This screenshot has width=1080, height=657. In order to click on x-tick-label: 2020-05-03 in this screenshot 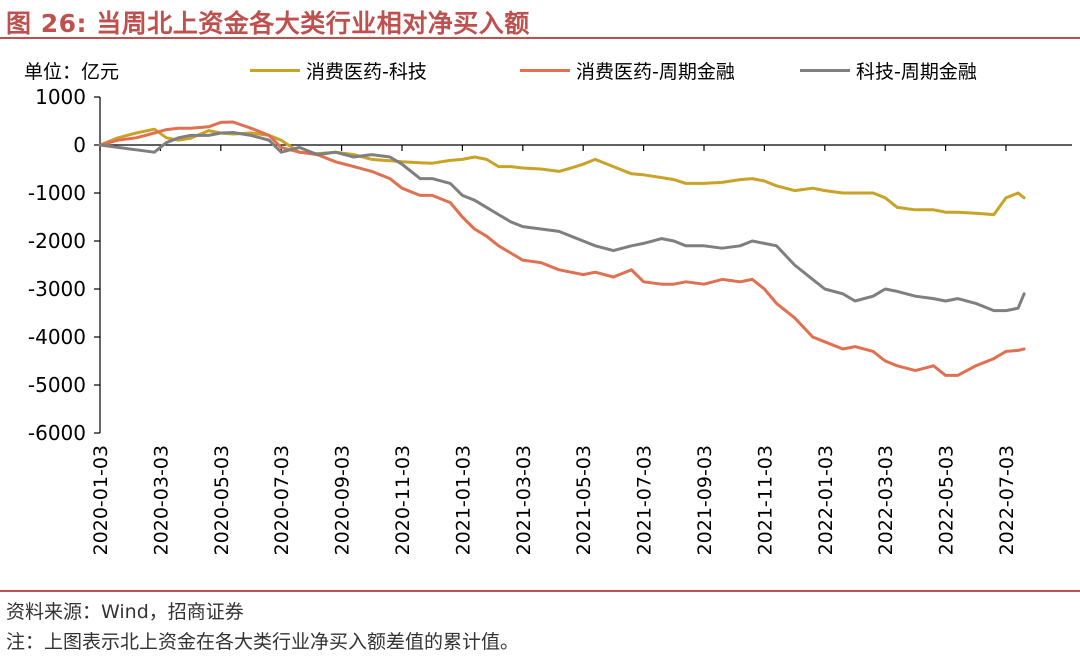, I will do `click(222, 500)`.